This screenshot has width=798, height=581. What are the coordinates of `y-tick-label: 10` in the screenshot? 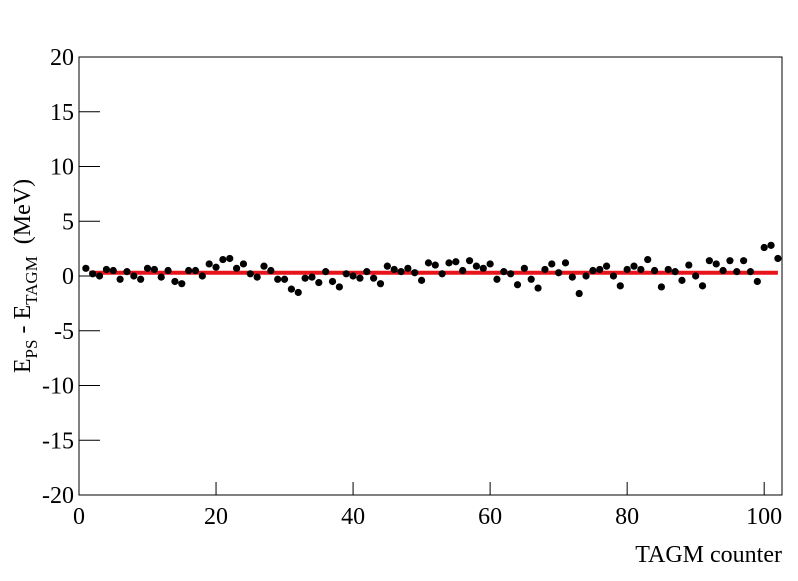 It's located at (62, 168).